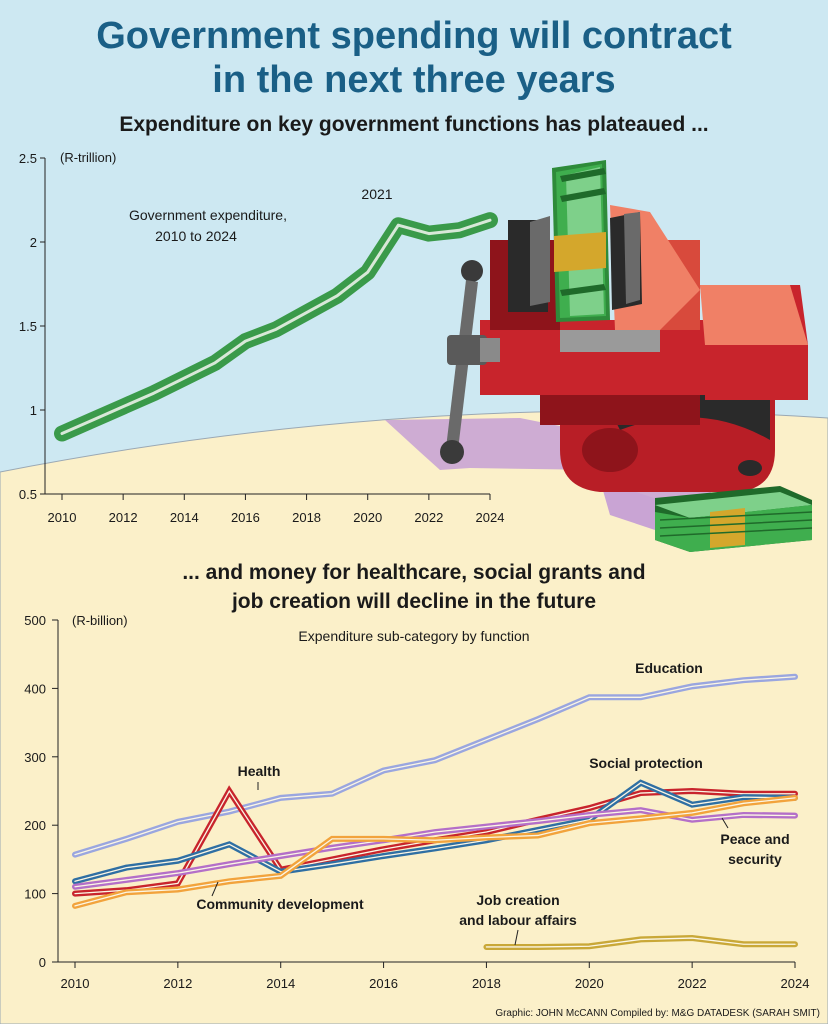  Describe the element at coordinates (123, 517) in the screenshot. I see `top-chart-x-tick-label: 2012` at that location.